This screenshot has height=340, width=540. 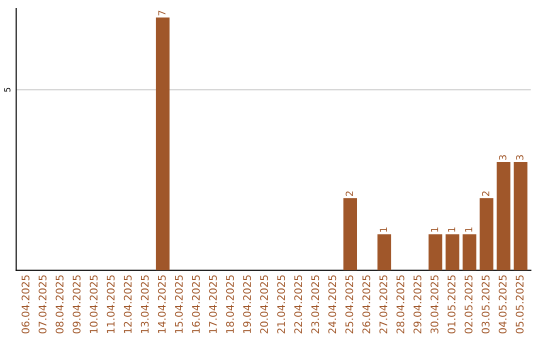 What do you see at coordinates (417, 304) in the screenshot?
I see `x-tick-label: 29.04.2025` at bounding box center [417, 304].